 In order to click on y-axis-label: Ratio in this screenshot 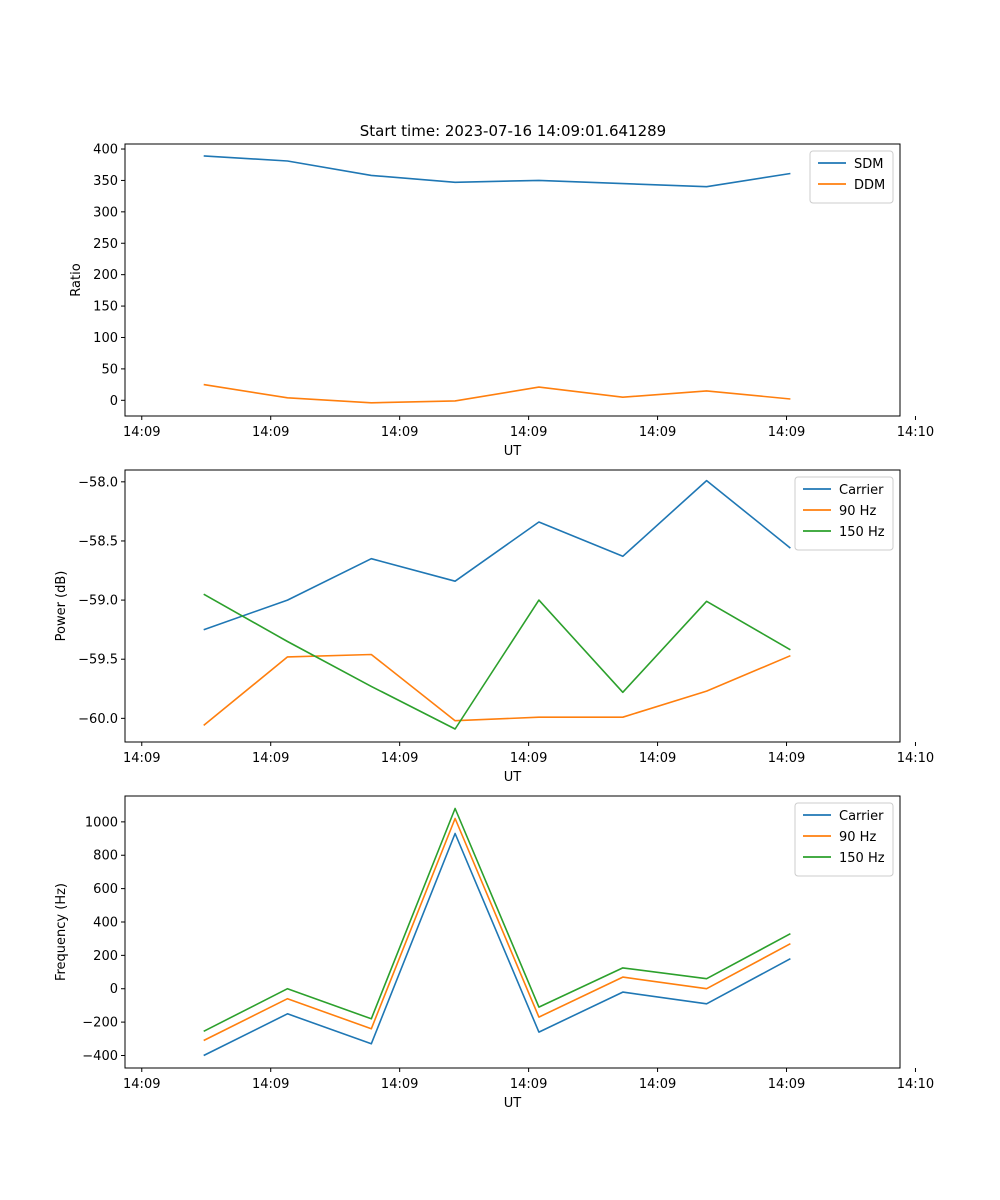, I will do `click(76, 279)`.